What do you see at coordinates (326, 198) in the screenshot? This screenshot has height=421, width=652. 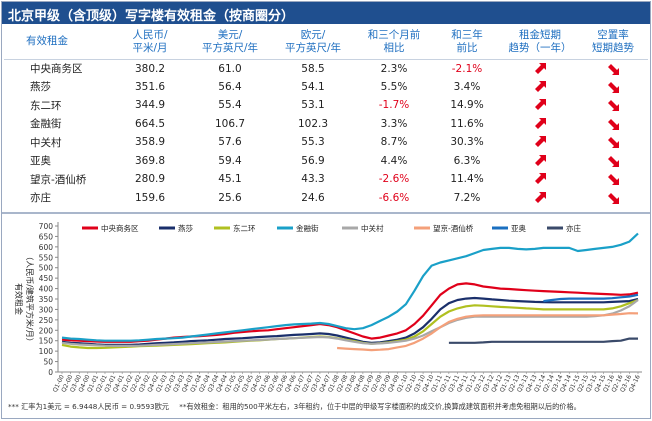 I see `table-row: 亦庄 159.6 25.6 24.6 -6.6% 7.2%` at bounding box center [326, 198].